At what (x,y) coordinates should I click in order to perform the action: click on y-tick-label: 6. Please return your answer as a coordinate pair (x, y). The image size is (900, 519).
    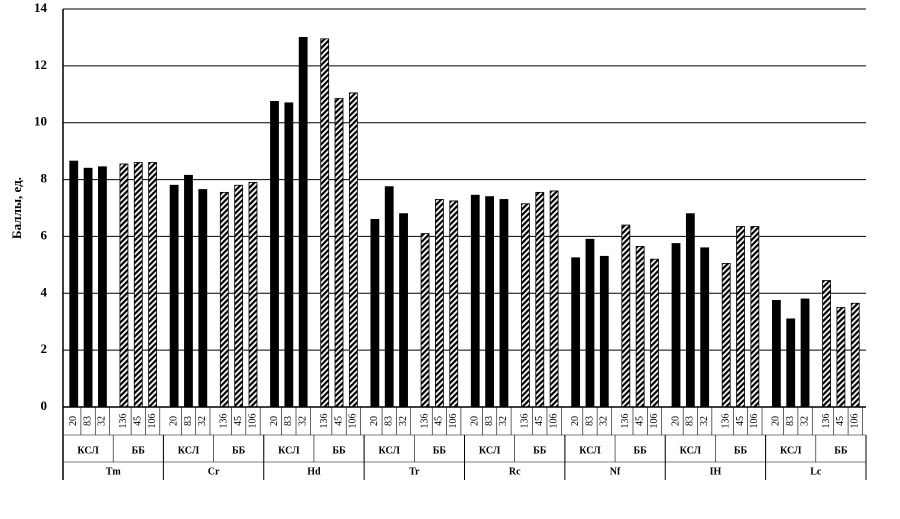
    Looking at the image, I should click on (44, 234).